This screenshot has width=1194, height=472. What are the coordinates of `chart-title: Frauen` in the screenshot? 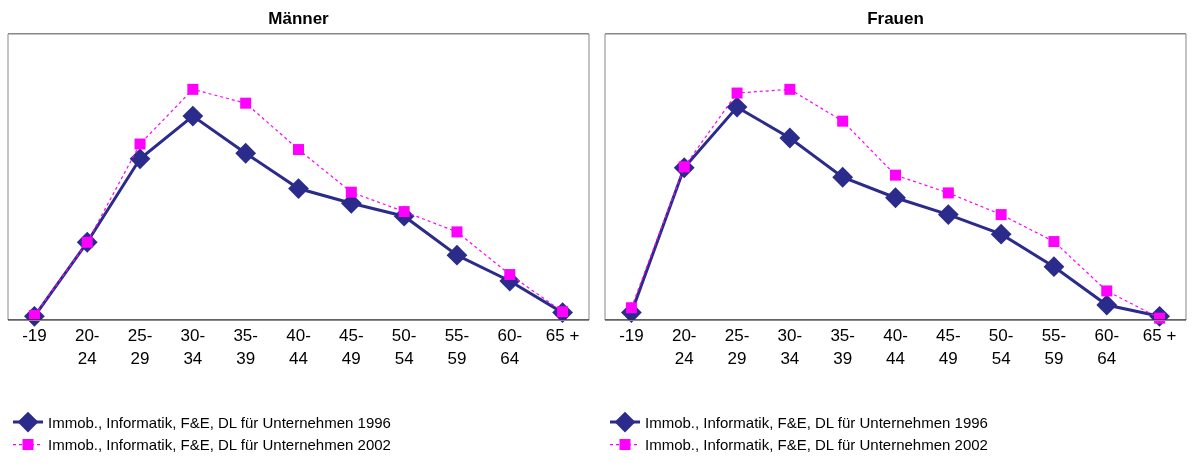 It's located at (895, 18).